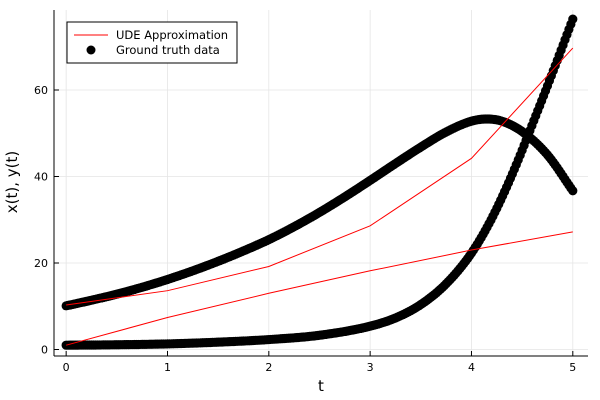 This screenshot has width=600, height=400. I want to click on y-axis-label: x(t), y(t), so click(12, 182).